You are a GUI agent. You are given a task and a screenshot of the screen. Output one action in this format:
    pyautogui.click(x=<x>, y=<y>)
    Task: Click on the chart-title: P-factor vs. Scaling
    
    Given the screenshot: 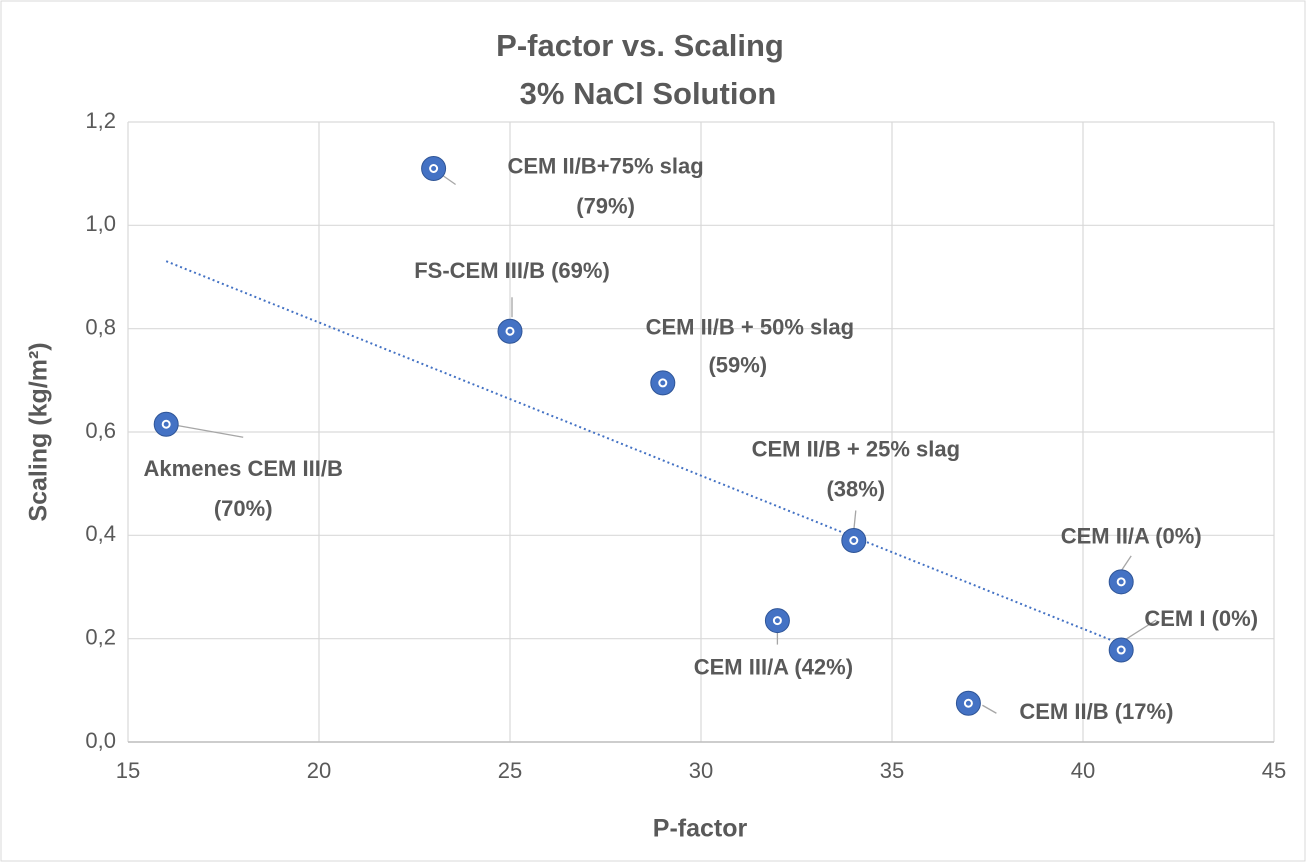 What is the action you would take?
    pyautogui.click(x=640, y=45)
    